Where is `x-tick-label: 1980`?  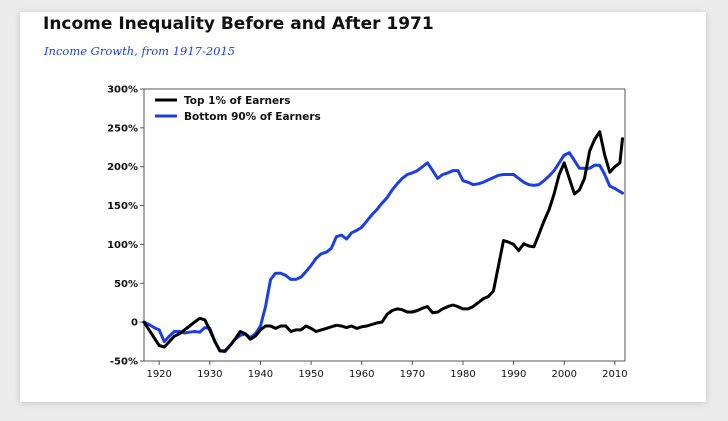 x-tick-label: 1980 is located at coordinates (462, 374).